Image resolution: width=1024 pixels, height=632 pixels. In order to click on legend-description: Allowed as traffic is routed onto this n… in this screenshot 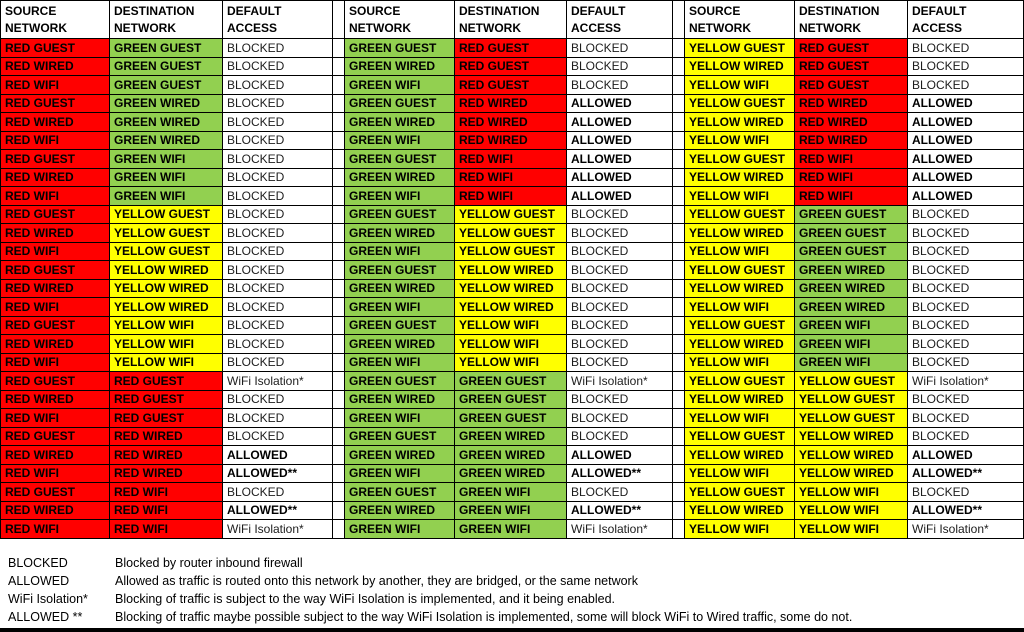, I will do `click(376, 581)`.